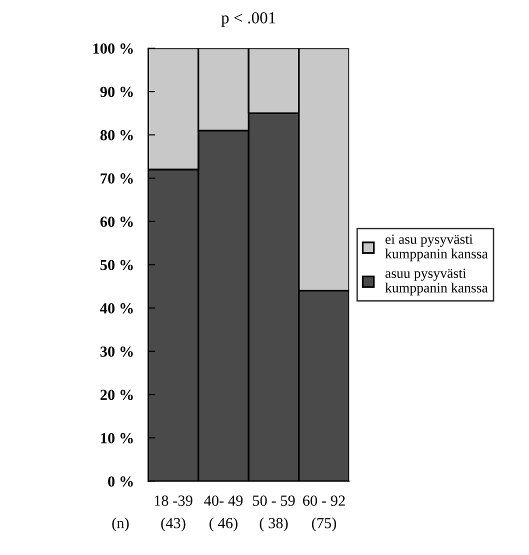 The width and height of the screenshot is (529, 555). What do you see at coordinates (248, 19) in the screenshot?
I see `chart-title: p < .001` at bounding box center [248, 19].